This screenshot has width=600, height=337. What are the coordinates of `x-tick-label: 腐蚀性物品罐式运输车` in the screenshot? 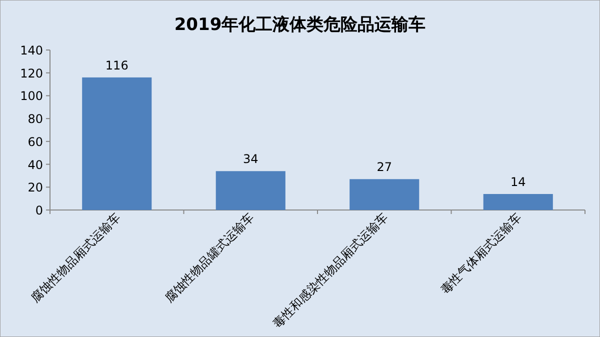 It's located at (209, 257).